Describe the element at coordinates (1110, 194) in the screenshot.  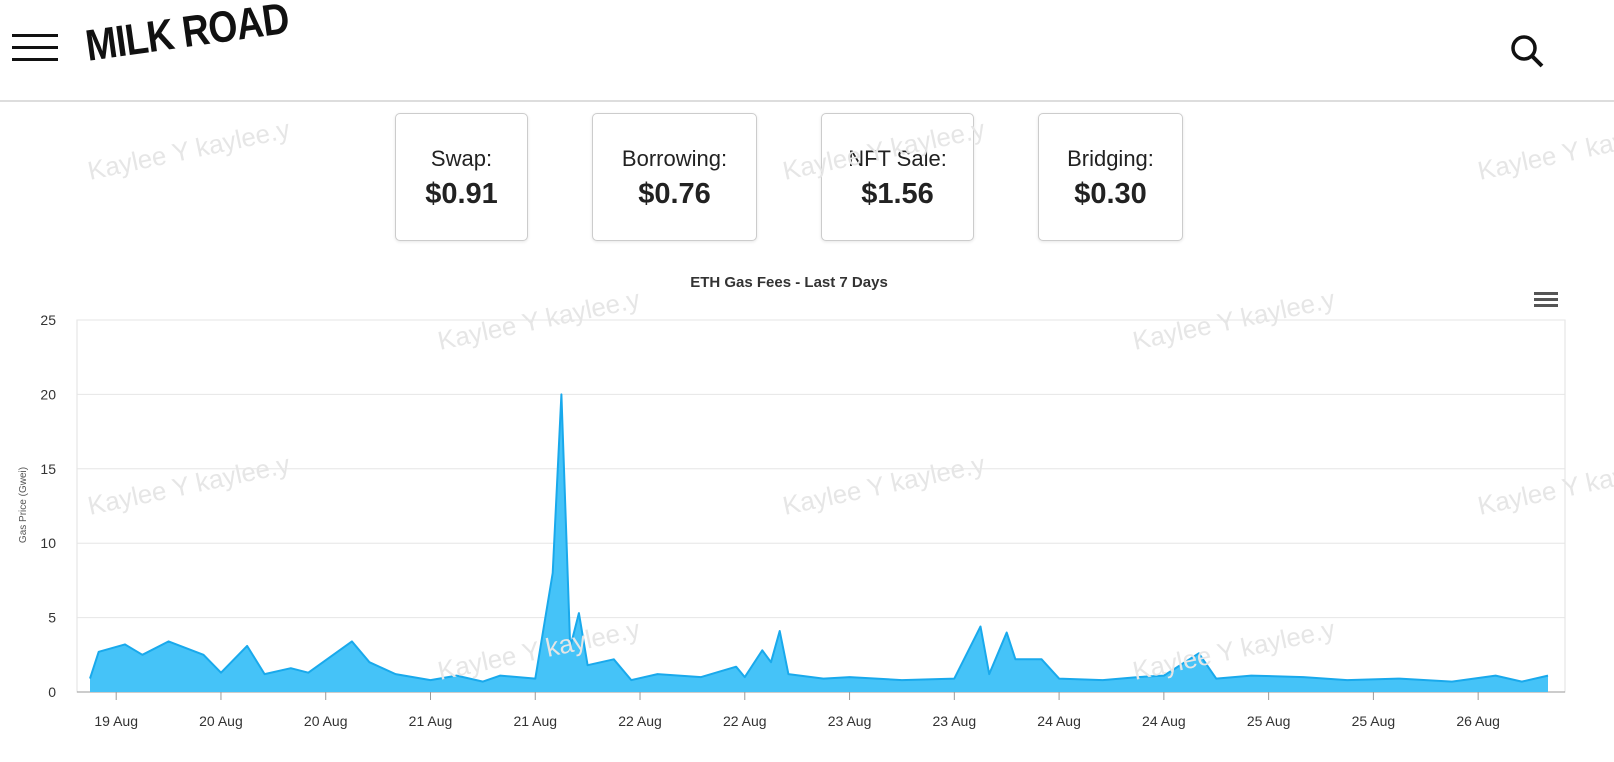
I see `card-value: $0.30` at that location.